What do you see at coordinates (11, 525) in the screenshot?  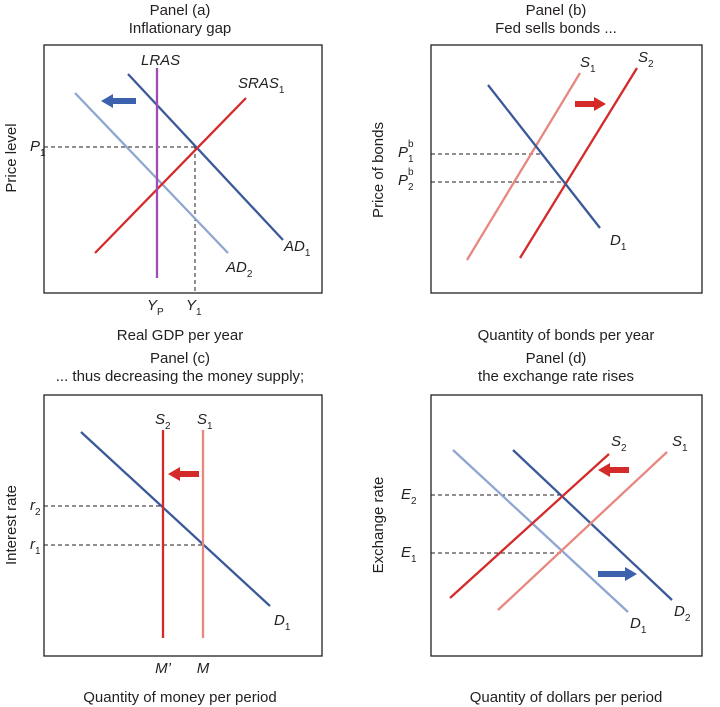 I see `panel-c-y-axis-label: Interest rate` at bounding box center [11, 525].